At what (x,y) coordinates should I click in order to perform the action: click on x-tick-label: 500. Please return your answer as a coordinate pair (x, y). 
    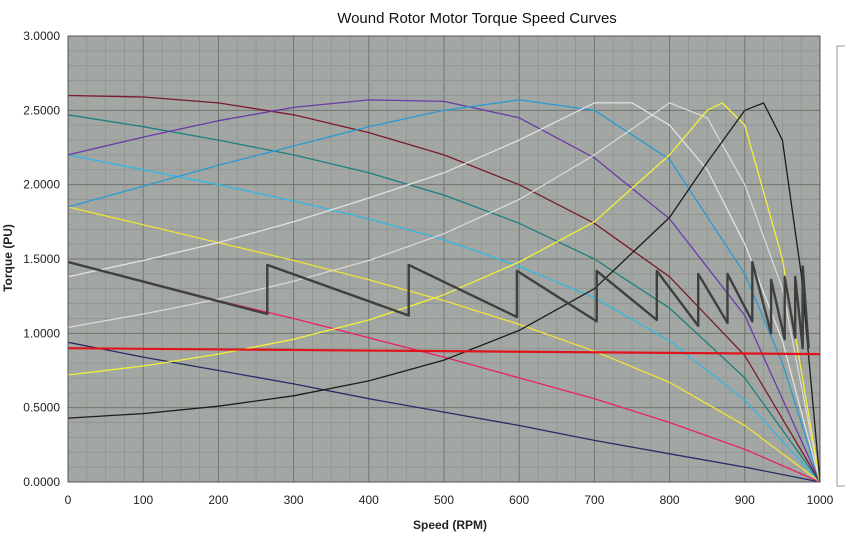
    Looking at the image, I should click on (444, 500).